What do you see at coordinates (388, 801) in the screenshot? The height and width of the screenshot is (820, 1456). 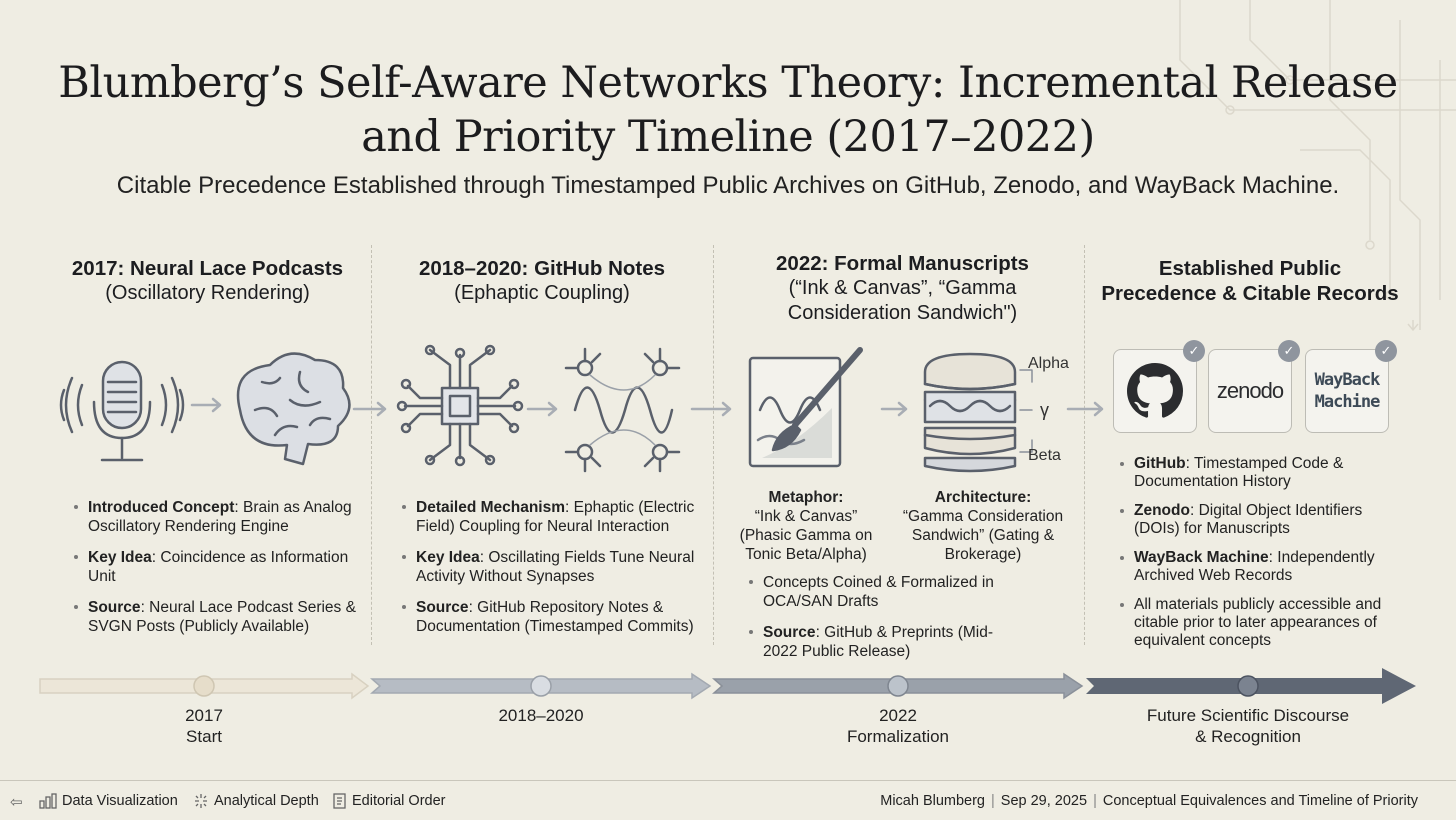 I see `footer-item-editorial-order: Editorial Order` at bounding box center [388, 801].